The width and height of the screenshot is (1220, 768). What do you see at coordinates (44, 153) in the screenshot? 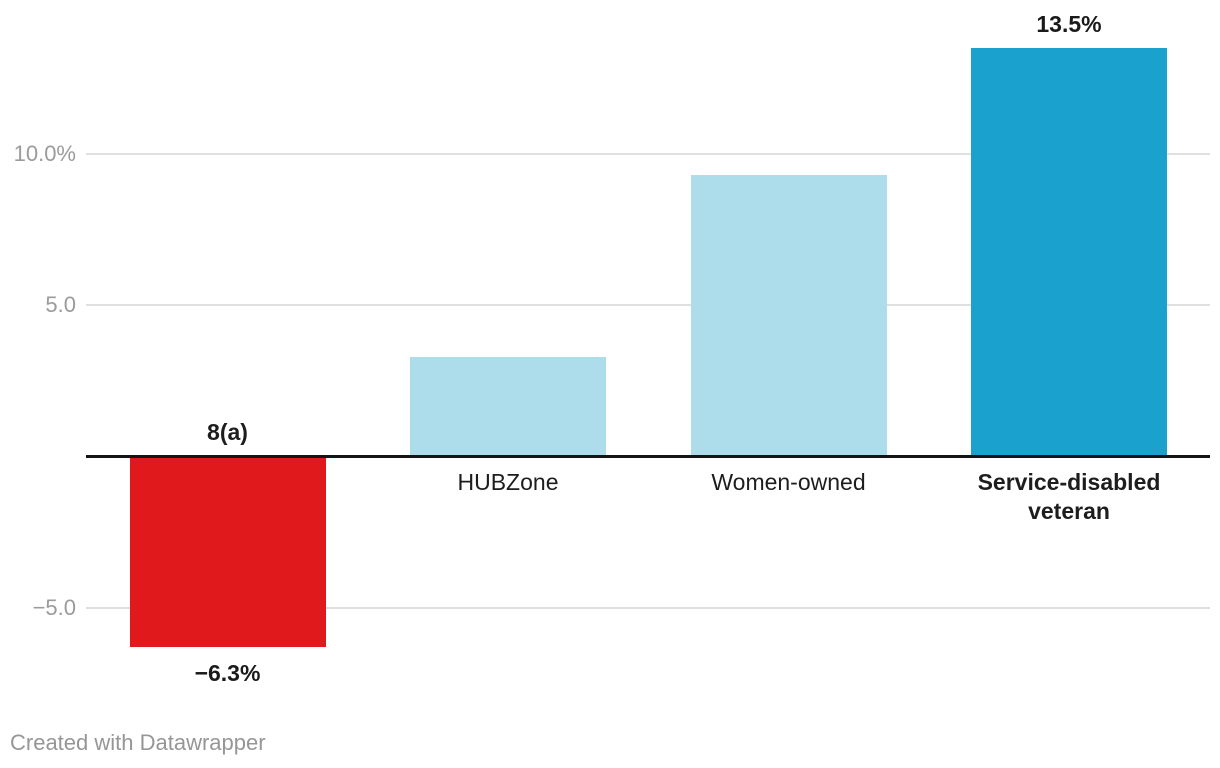
I see `y-axis-tick-label: 10.0%` at bounding box center [44, 153].